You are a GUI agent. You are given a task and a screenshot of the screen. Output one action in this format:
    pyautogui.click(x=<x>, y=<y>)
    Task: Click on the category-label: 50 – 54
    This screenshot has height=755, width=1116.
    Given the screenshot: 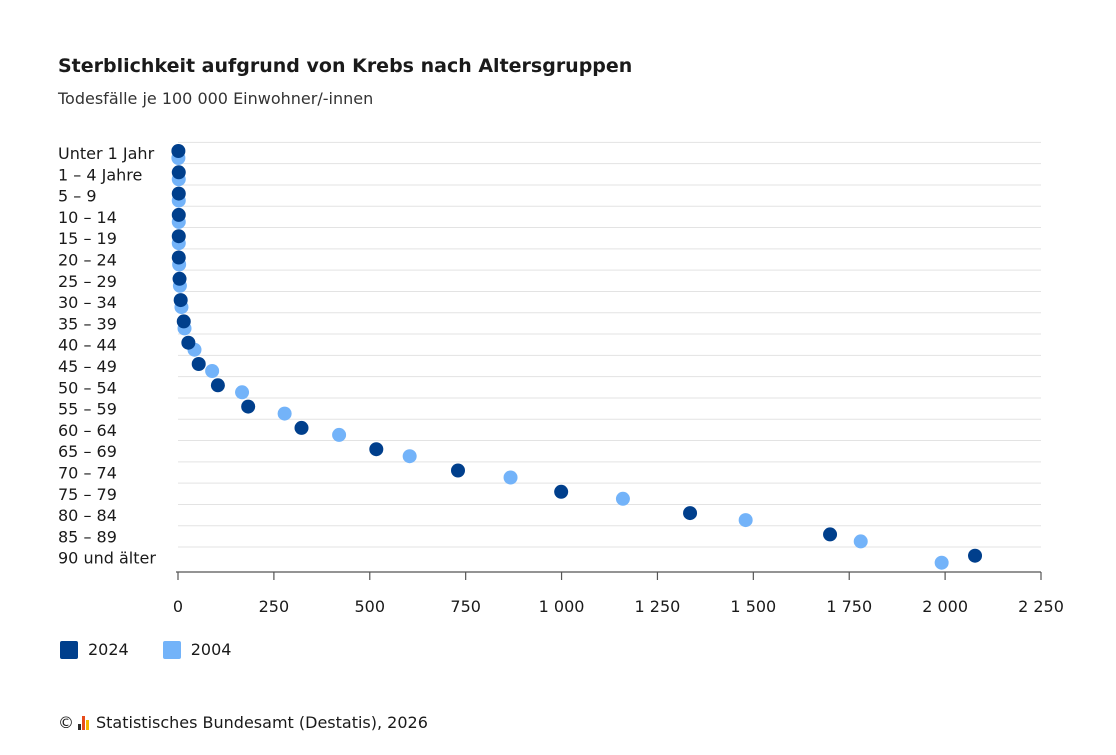 What is the action you would take?
    pyautogui.click(x=87, y=387)
    